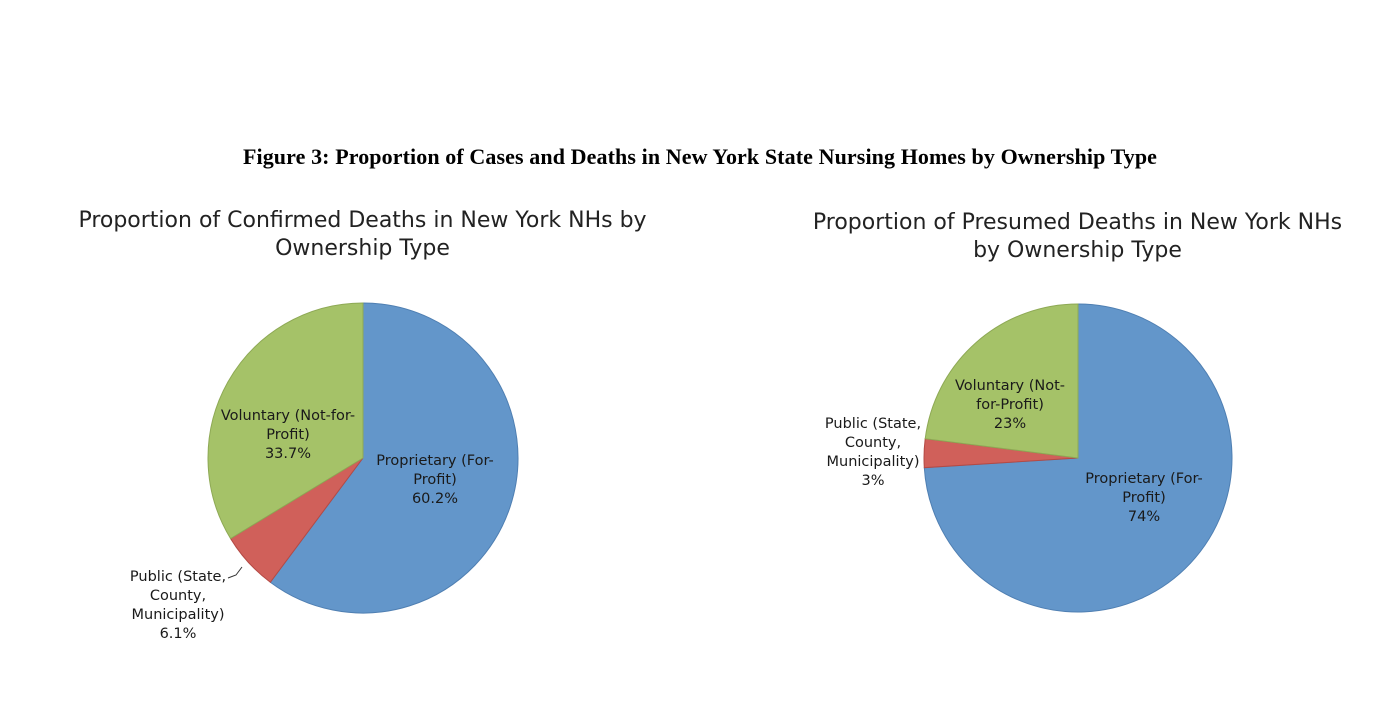 Image resolution: width=1400 pixels, height=701 pixels. I want to click on slice-name-line: for-Profit), so click(1010, 405).